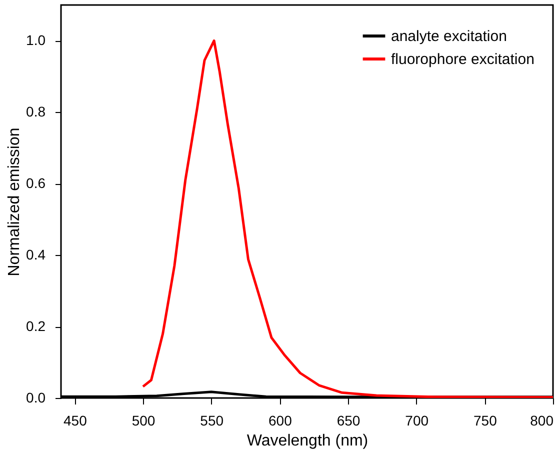  I want to click on x-axis-title: Wavelength (nm), so click(307, 441).